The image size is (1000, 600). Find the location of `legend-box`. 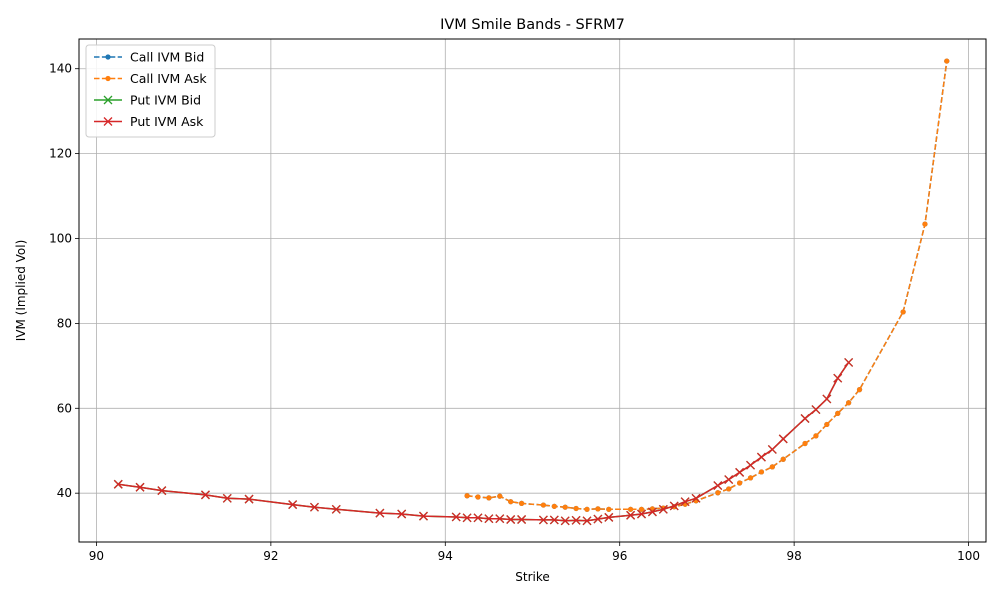

legend-box is located at coordinates (150, 91).